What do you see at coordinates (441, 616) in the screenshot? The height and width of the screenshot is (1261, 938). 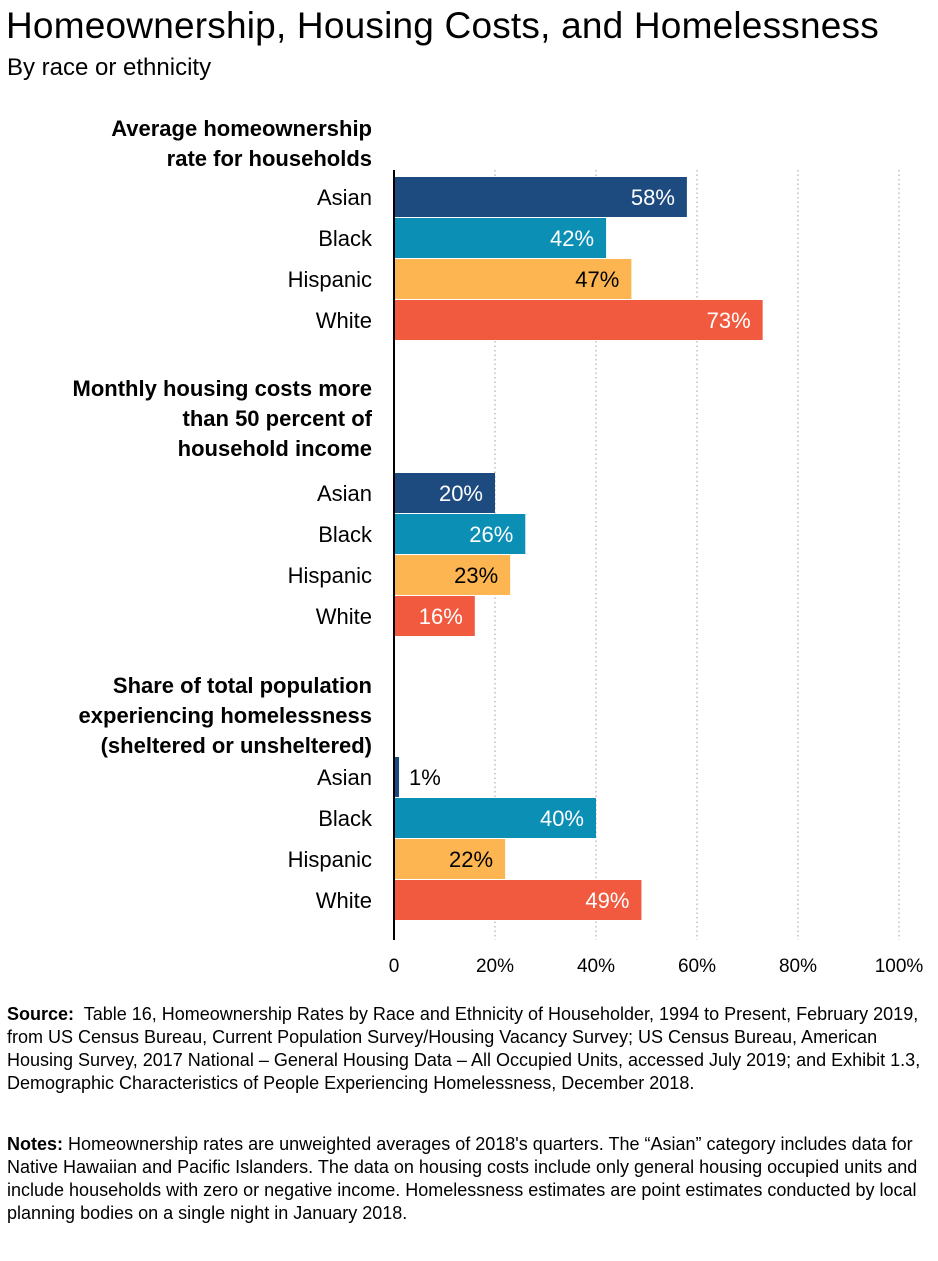 I see `data-label: 16%` at bounding box center [441, 616].